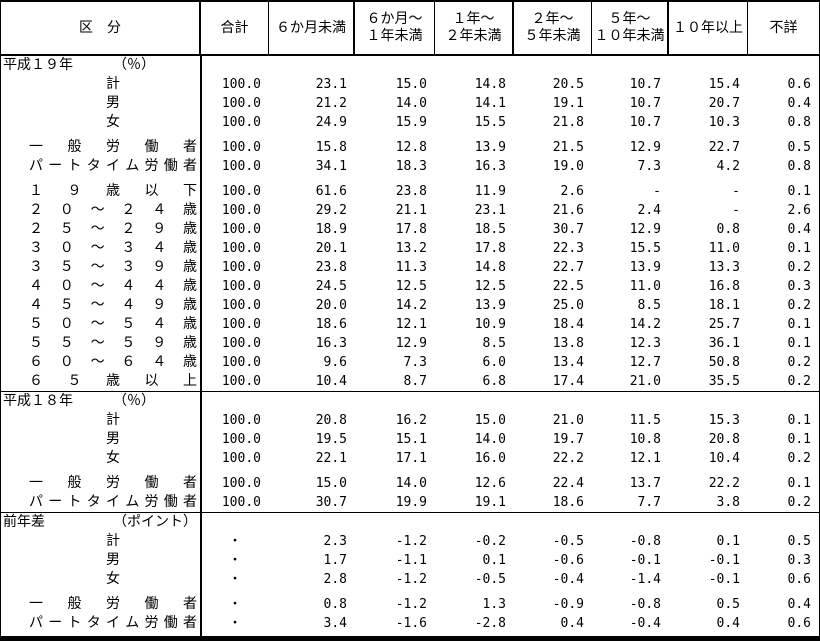 This screenshot has height=641, width=820. Describe the element at coordinates (494, 381) in the screenshot. I see `data-cell: 6.8` at that location.